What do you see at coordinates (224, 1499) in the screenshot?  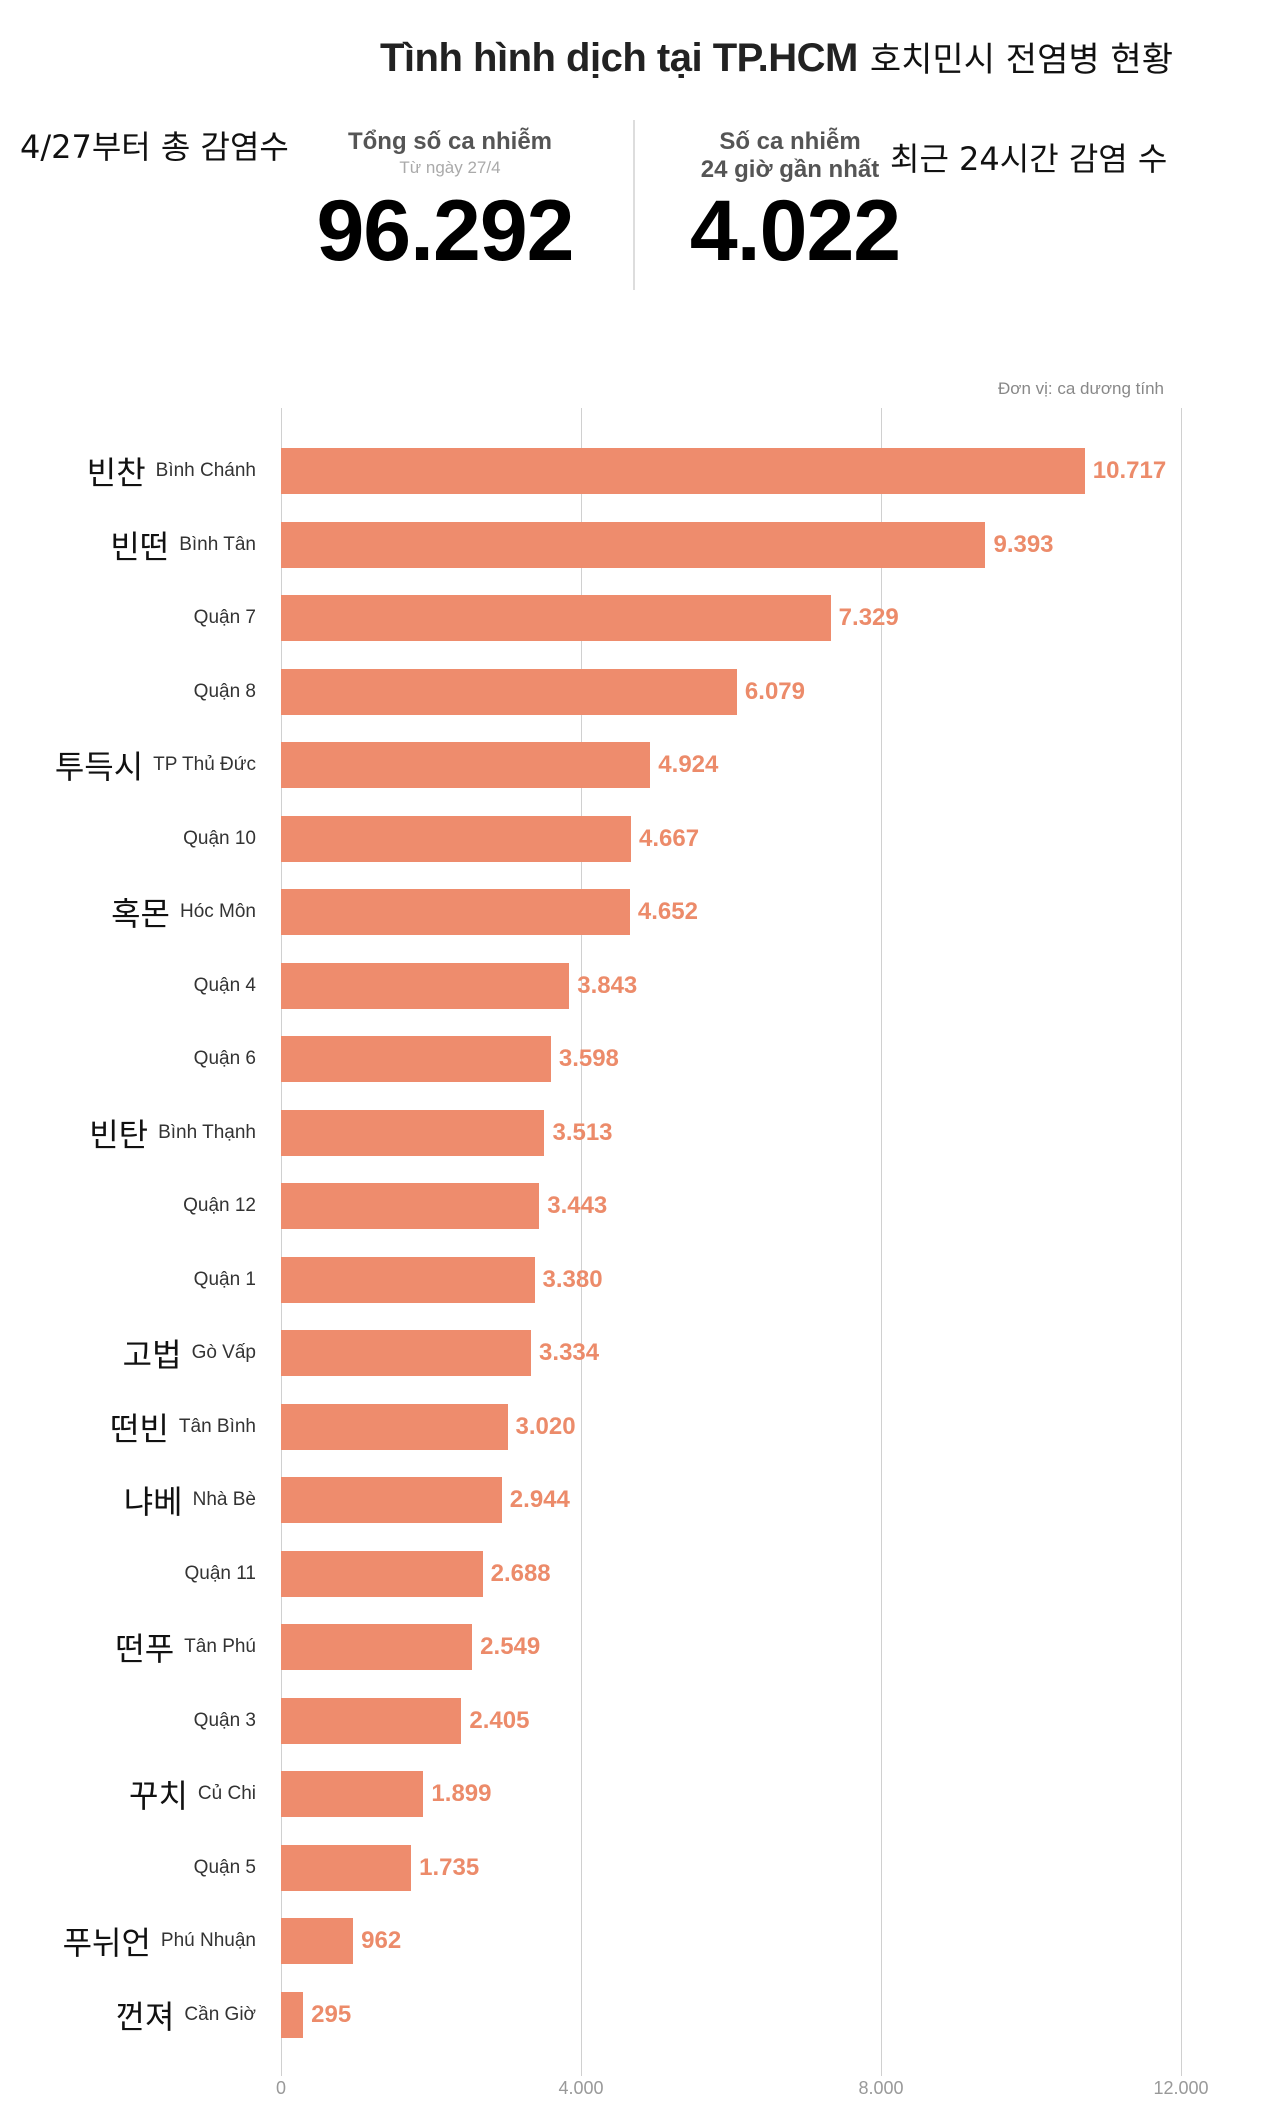 I see `category-name: Nhà Bè` at bounding box center [224, 1499].